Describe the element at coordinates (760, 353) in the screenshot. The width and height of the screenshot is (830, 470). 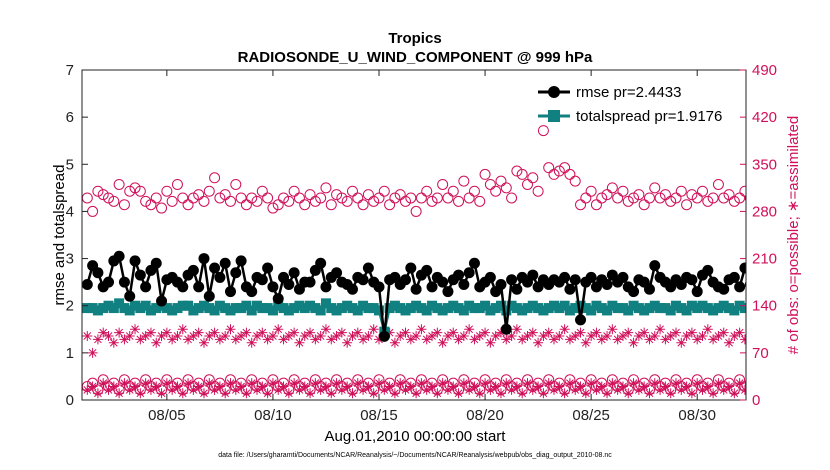
I see `y-right-tick-label: 70` at that location.